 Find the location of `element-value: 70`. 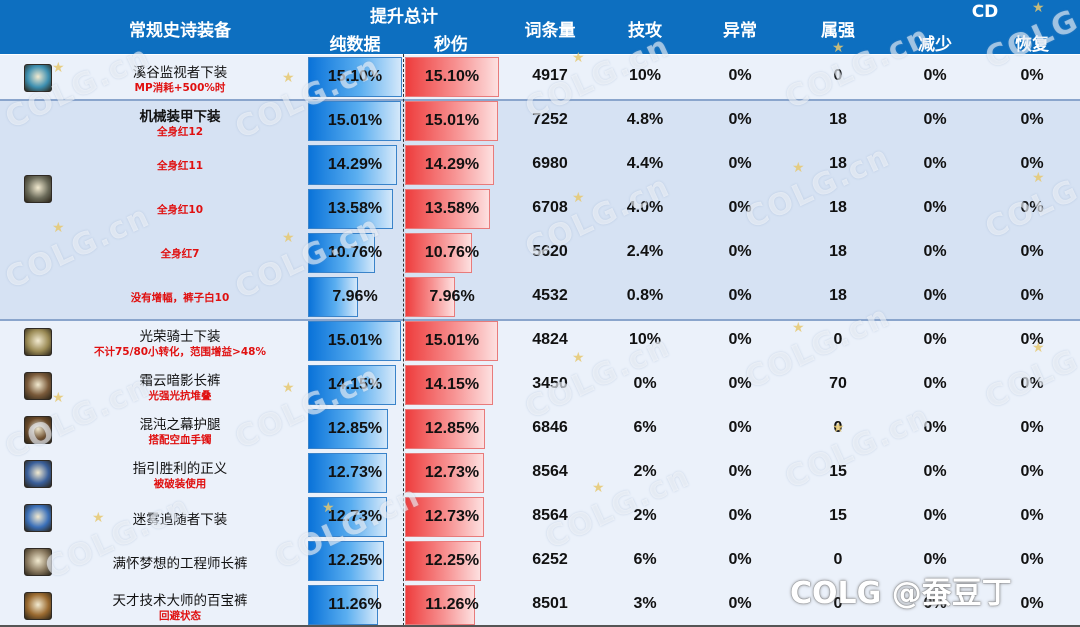

element-value: 70 is located at coordinates (838, 383).